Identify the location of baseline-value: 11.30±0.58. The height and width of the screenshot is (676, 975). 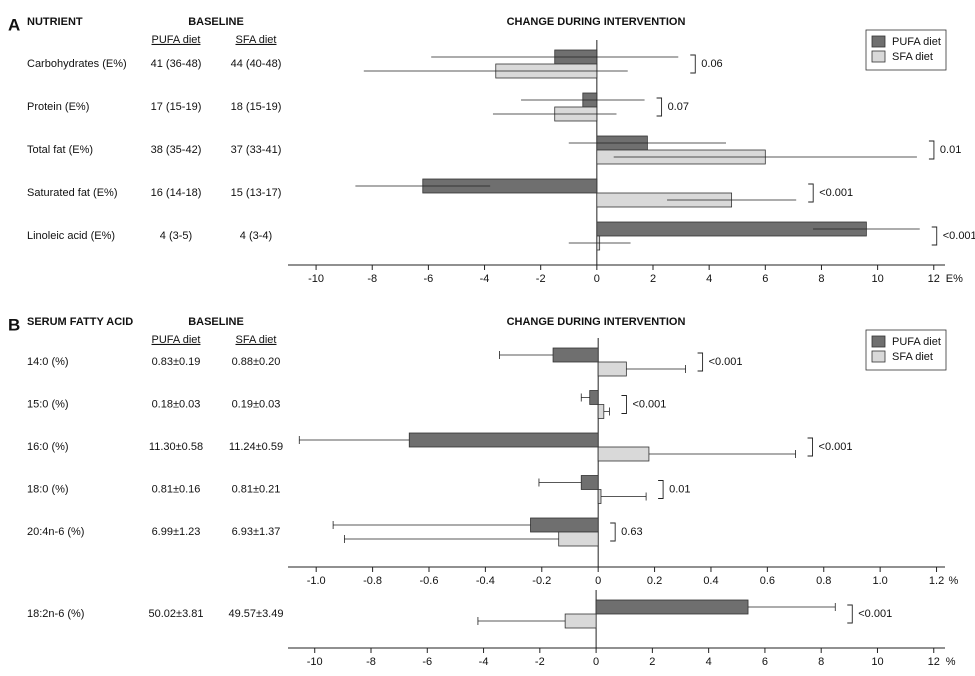
(176, 447).